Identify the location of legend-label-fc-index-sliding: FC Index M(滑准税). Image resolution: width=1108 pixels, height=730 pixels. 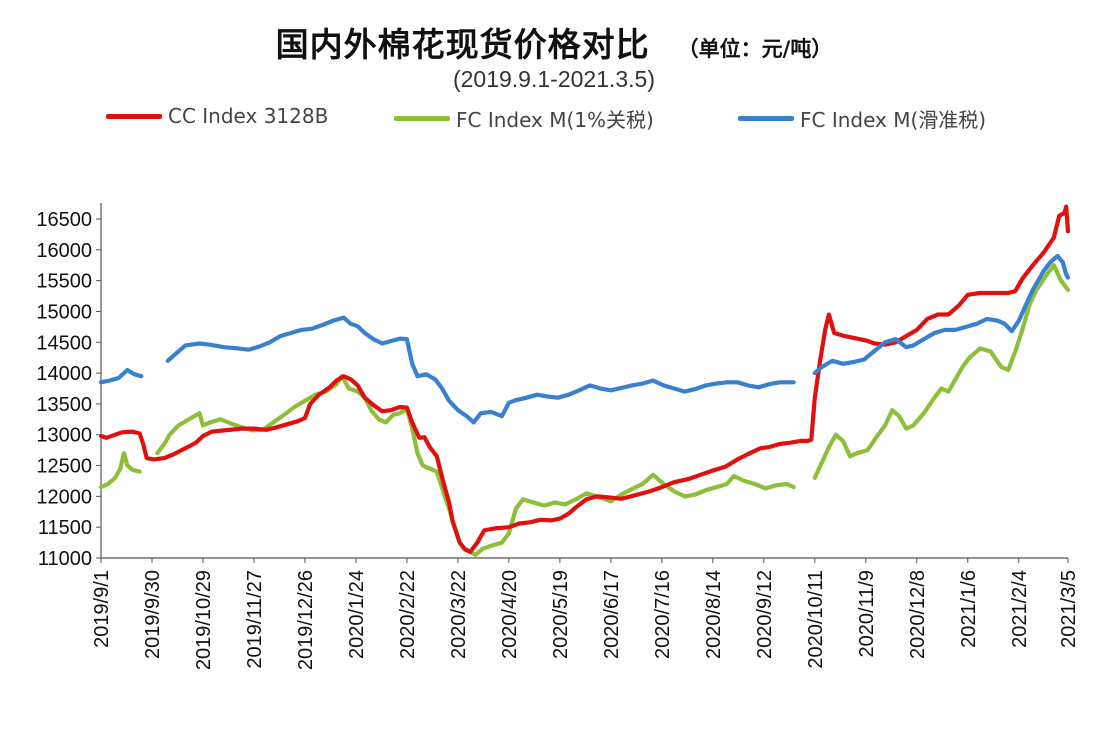
(893, 120).